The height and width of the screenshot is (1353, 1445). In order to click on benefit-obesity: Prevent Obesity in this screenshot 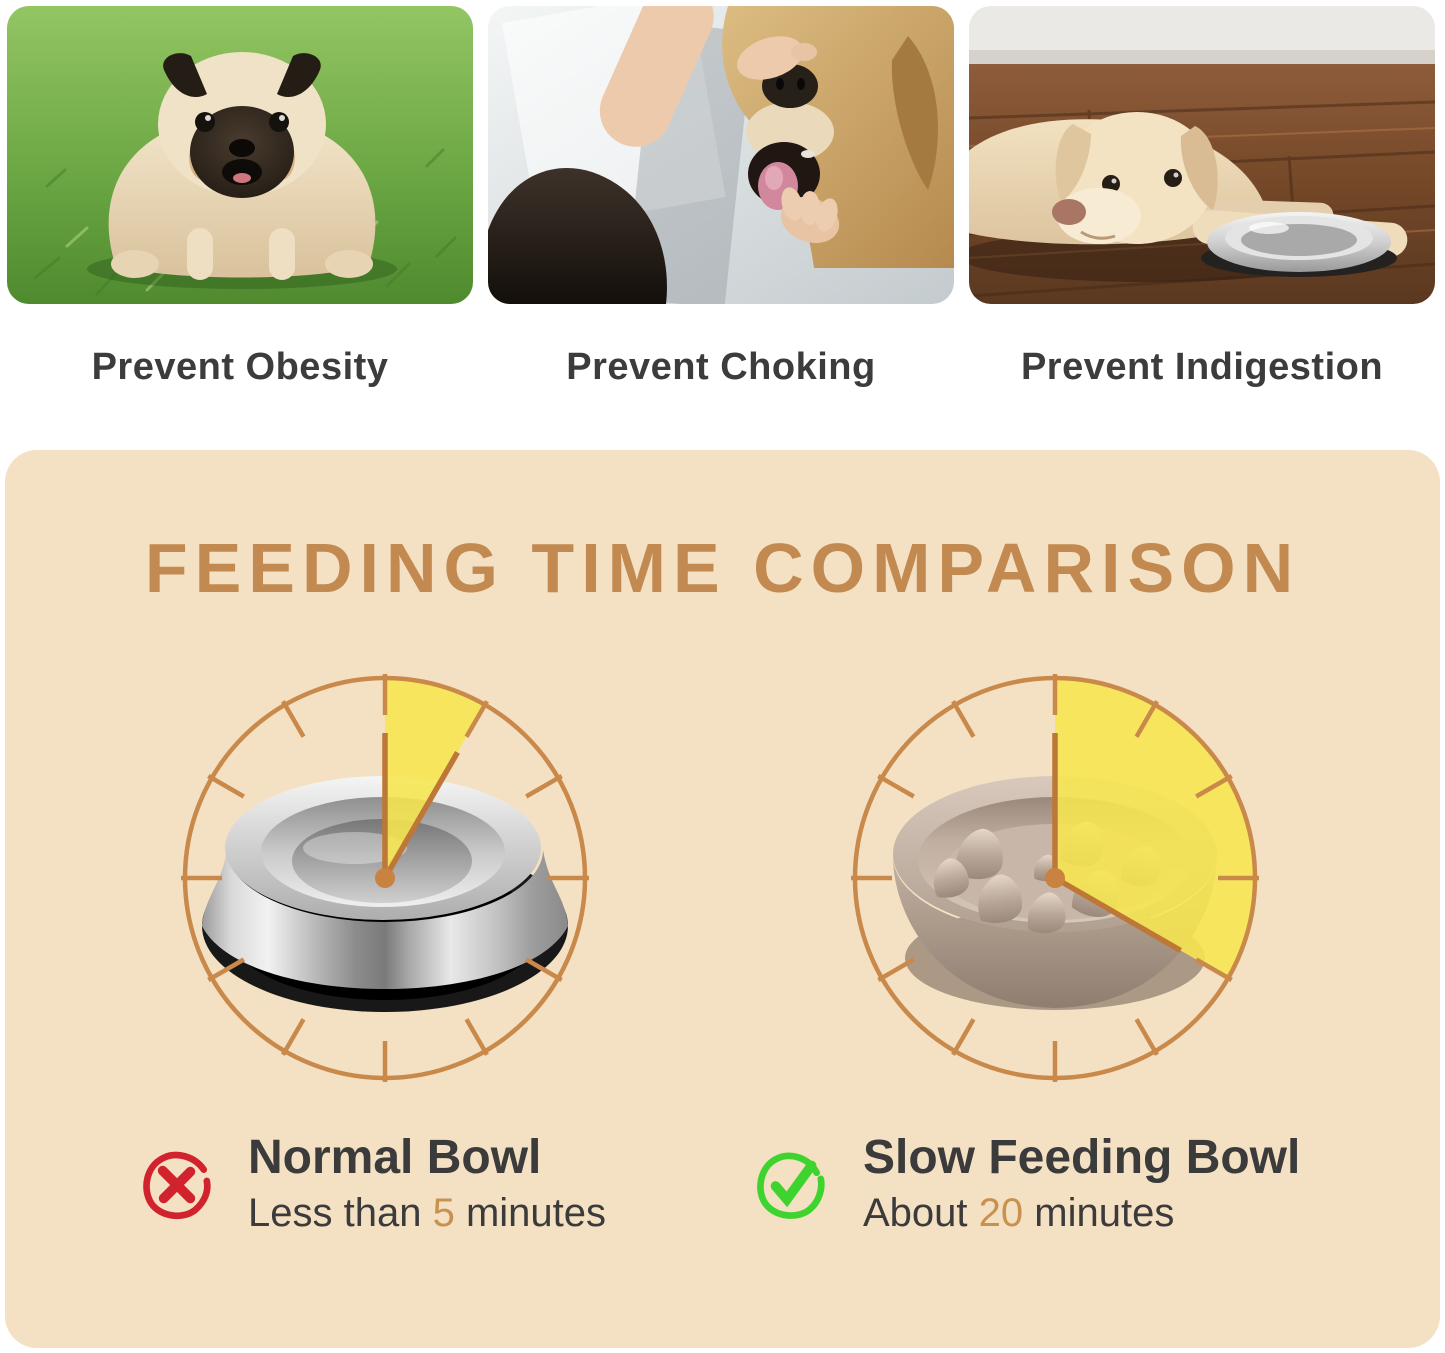, I will do `click(240, 197)`.